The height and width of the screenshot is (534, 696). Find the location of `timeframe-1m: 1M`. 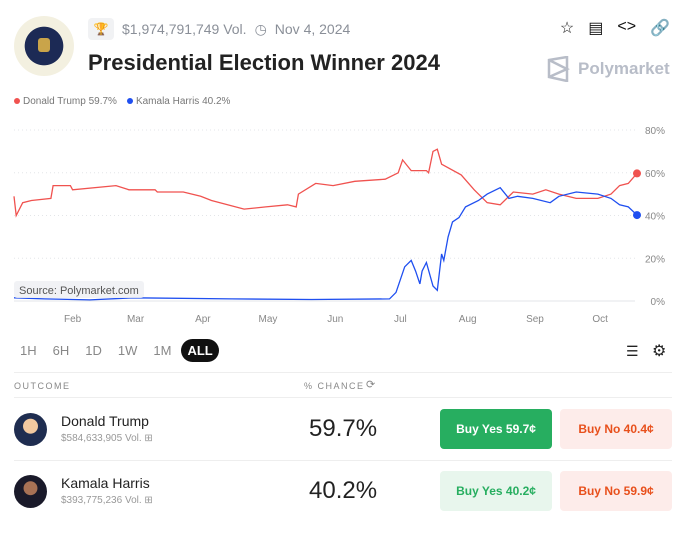

timeframe-1m: 1M is located at coordinates (162, 350).